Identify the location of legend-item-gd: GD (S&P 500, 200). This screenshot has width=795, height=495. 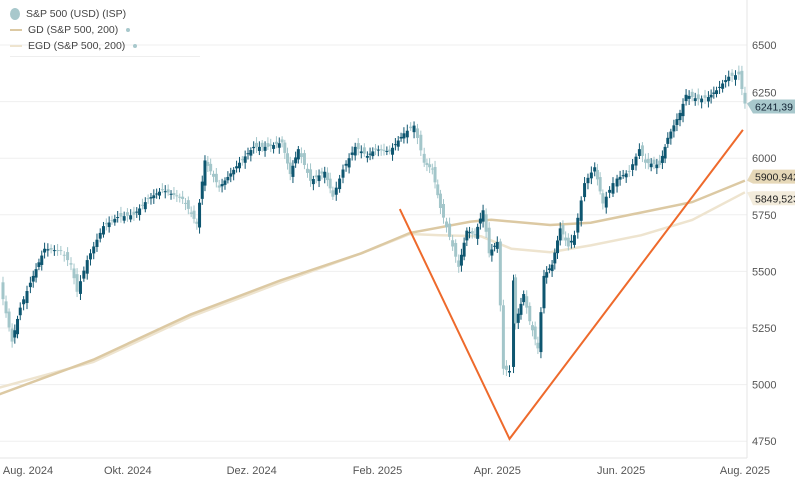
(105, 30).